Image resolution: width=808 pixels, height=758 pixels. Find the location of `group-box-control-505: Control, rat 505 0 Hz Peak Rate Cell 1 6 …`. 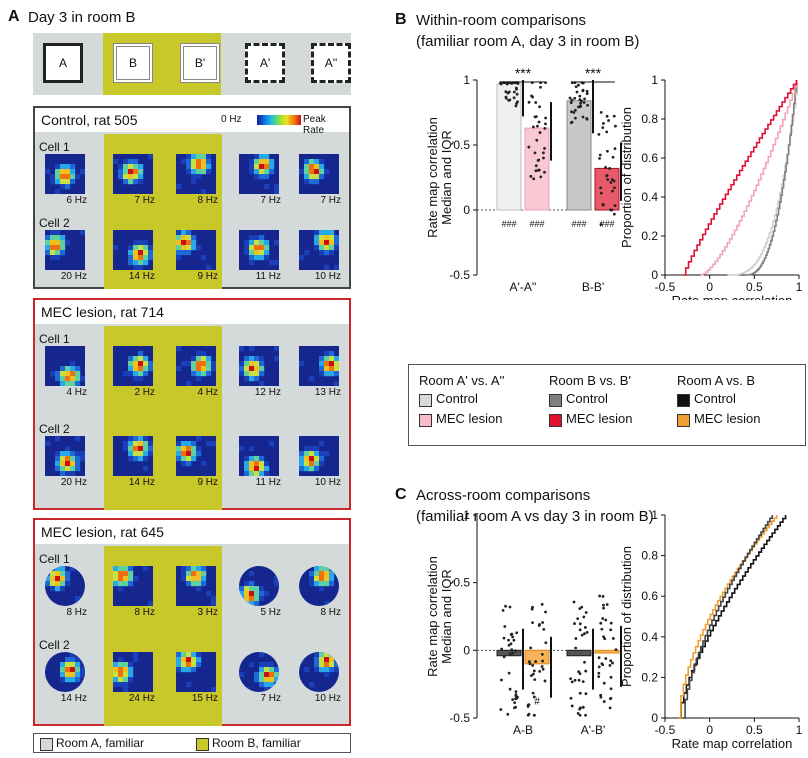

group-box-control-505: Control, rat 505 0 Hz Peak Rate Cell 1 6 … is located at coordinates (192, 197).